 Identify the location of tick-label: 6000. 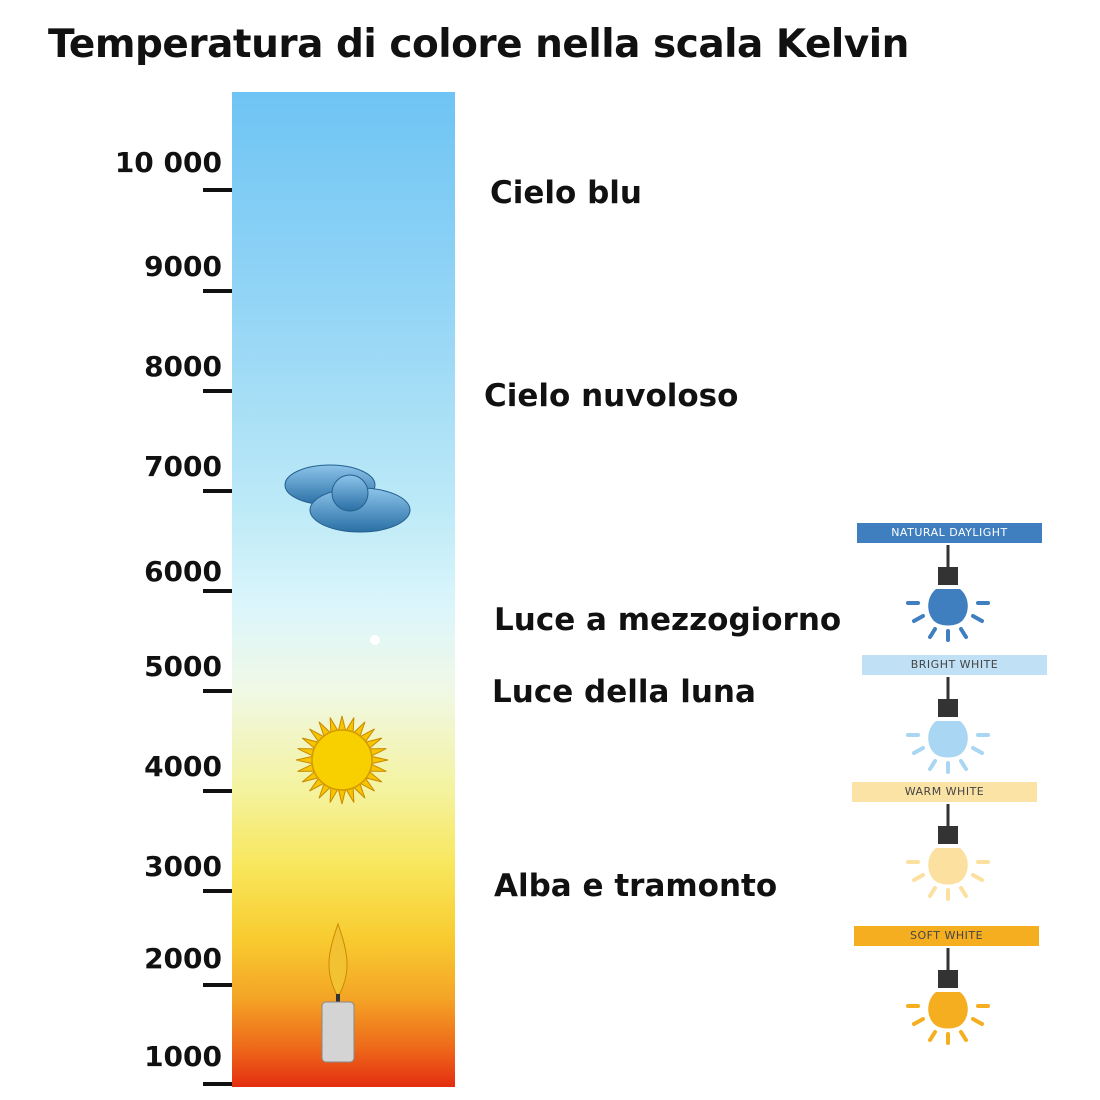
(183, 571).